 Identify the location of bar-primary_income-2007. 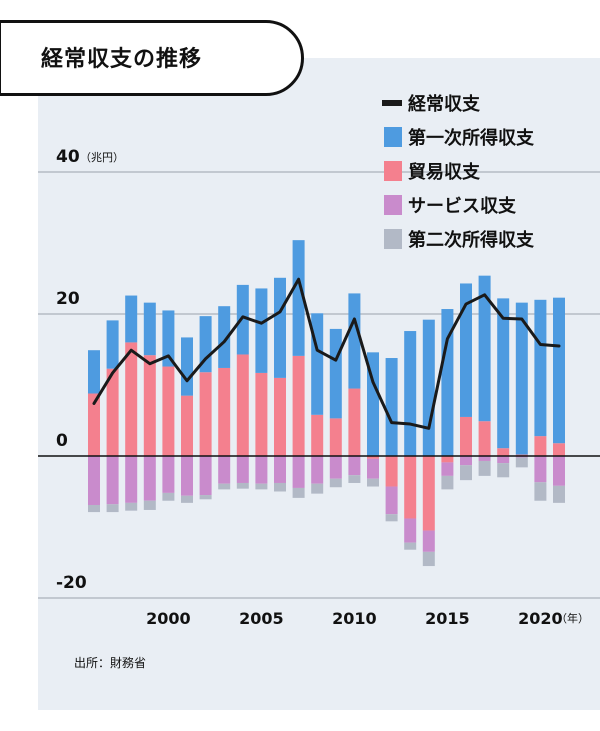
(298, 298).